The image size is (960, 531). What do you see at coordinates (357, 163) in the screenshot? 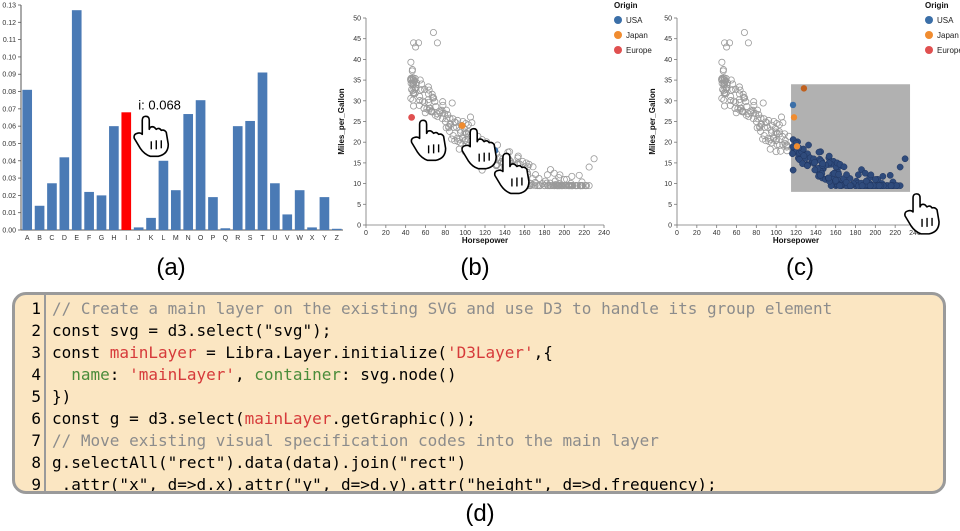
I see `y-tick-label: 15` at bounding box center [357, 163].